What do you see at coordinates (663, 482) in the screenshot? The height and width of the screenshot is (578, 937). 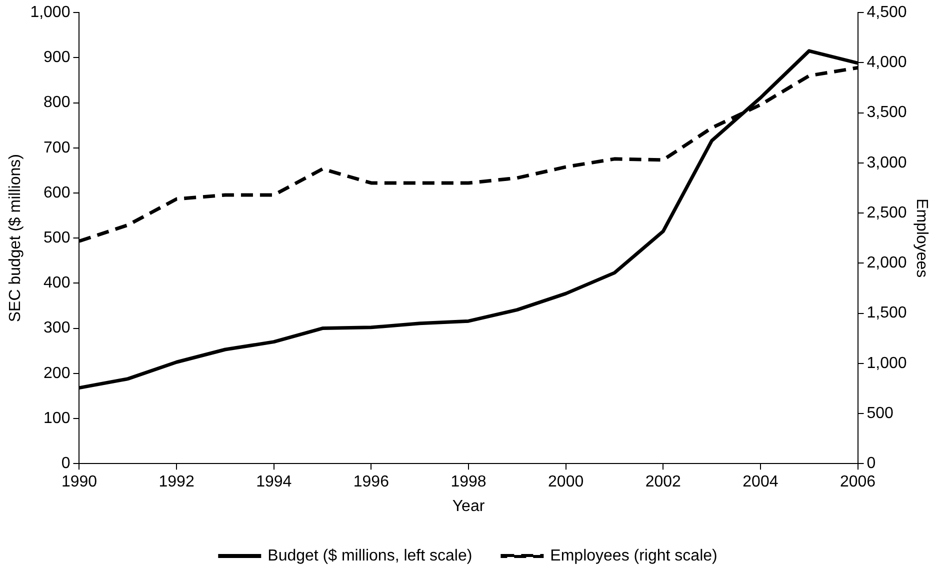 I see `x-tick-label: 2002` at bounding box center [663, 482].